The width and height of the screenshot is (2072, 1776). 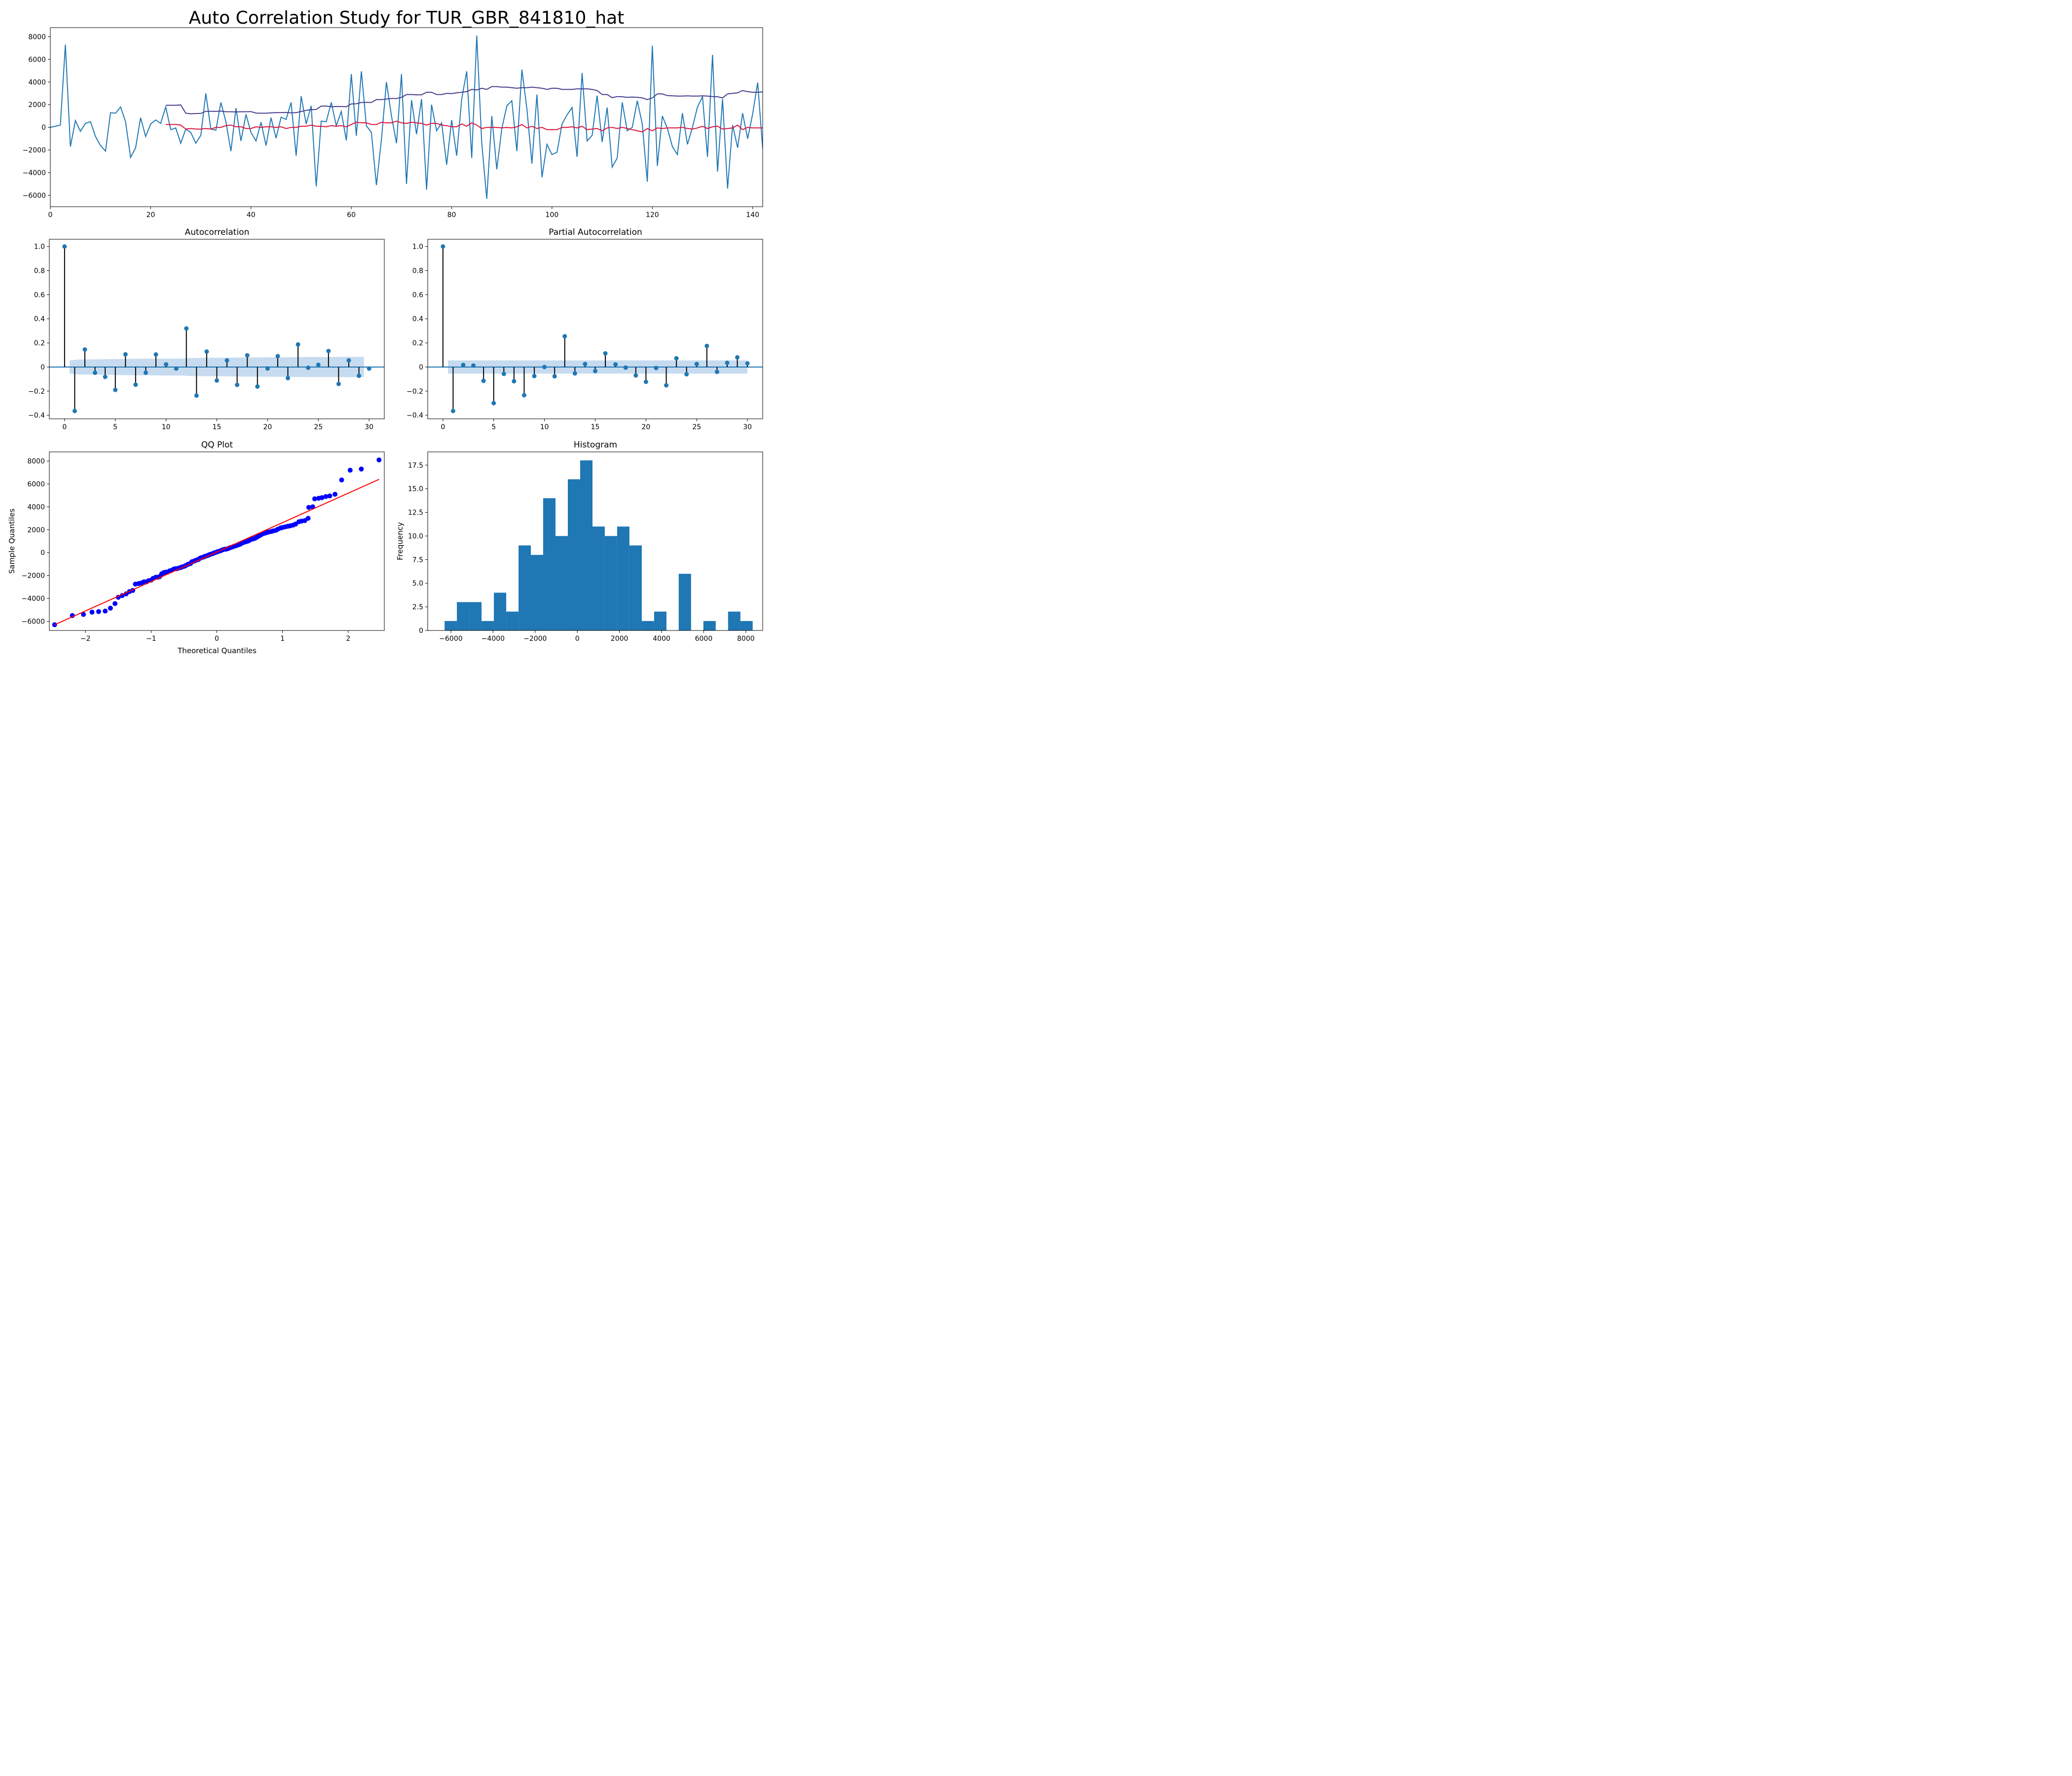 What do you see at coordinates (34, 599) in the screenshot?
I see `qq-y-tick-label: −4000` at bounding box center [34, 599].